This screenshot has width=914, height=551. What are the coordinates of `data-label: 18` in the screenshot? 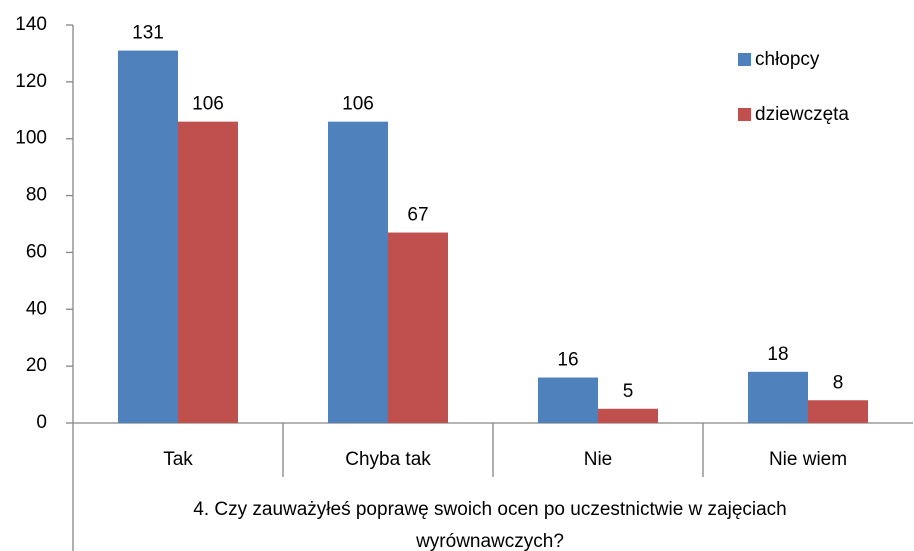 It's located at (777, 354).